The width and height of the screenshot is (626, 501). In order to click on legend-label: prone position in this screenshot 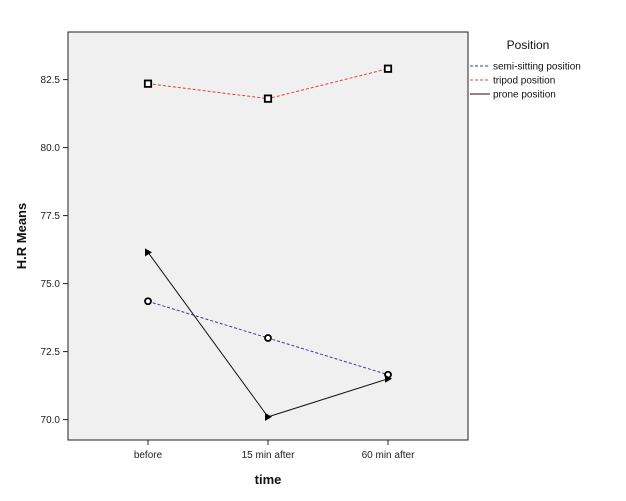, I will do `click(524, 95)`.